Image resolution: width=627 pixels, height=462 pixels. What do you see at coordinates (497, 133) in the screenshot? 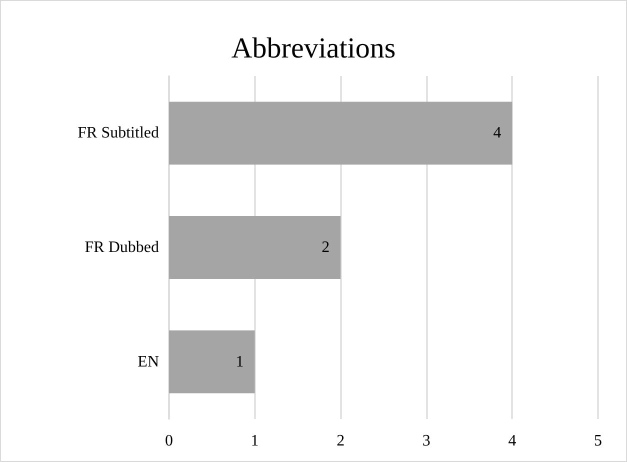
I see `data-label: 4` at bounding box center [497, 133].